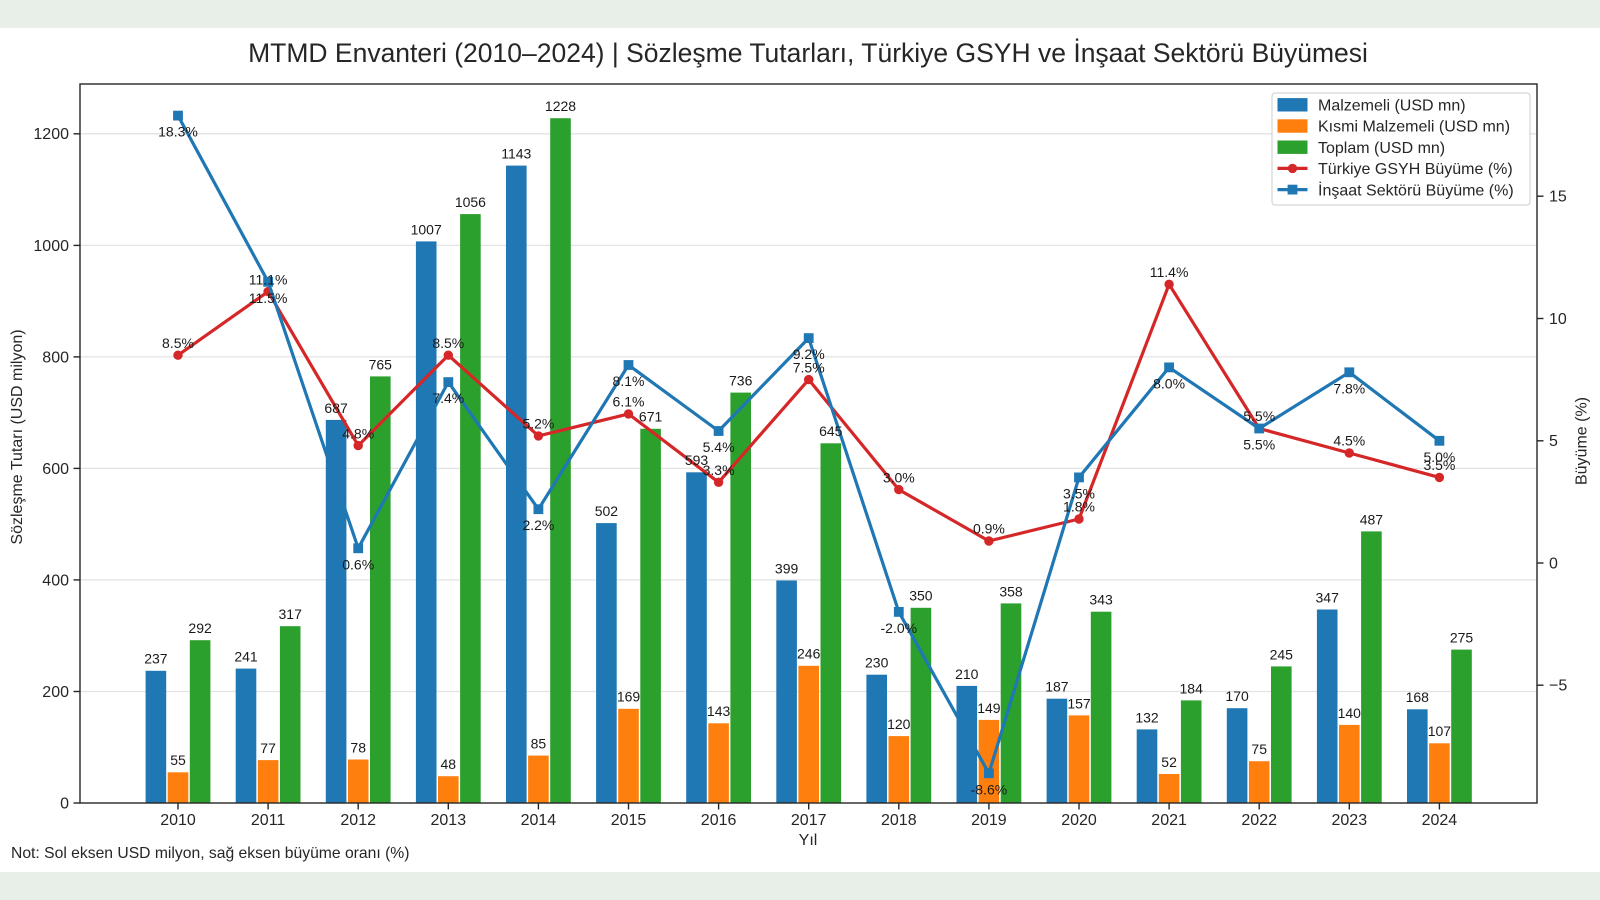  Describe the element at coordinates (899, 820) in the screenshot. I see `svg-text: 2018` at that location.